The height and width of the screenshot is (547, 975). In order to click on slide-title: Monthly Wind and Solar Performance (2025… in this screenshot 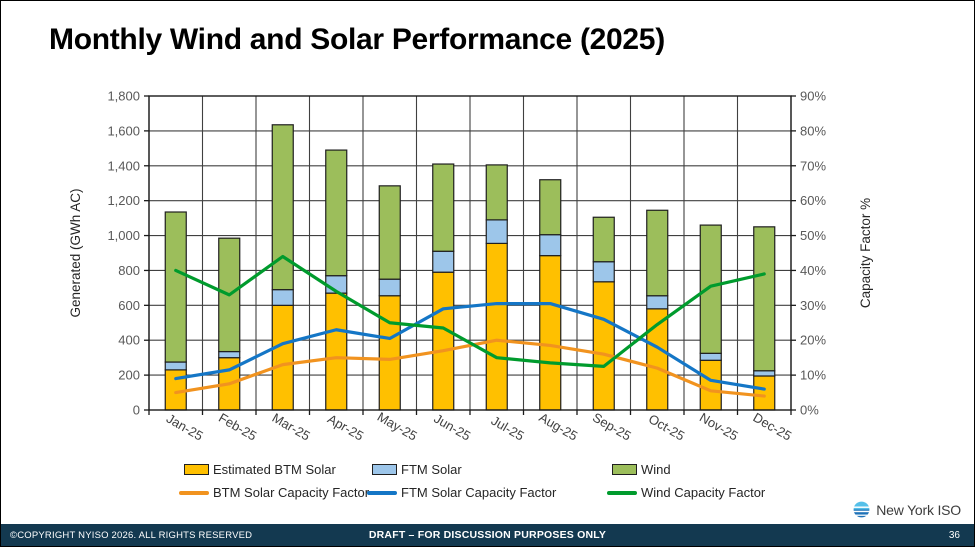, I will do `click(357, 39)`.